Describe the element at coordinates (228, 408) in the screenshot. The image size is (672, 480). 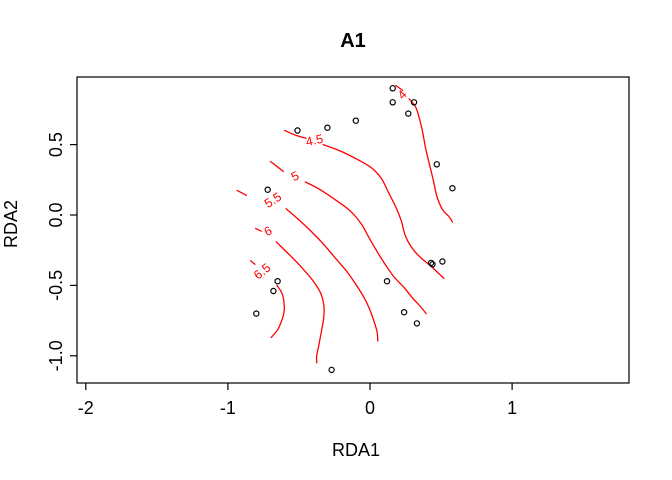
I see `x-tick-label: -1` at that location.